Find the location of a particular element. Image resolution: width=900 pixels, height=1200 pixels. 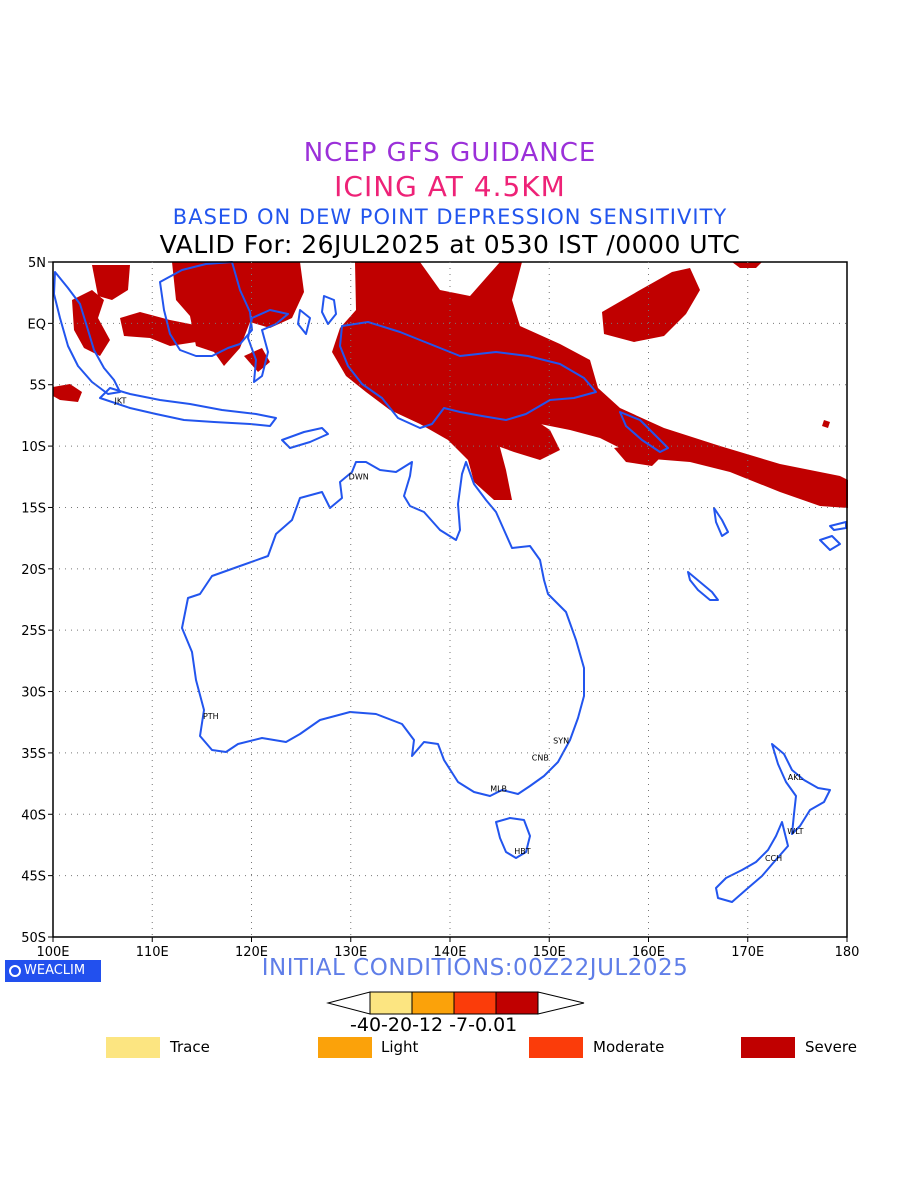

icing-area-malaya is located at coordinates (111, 282).